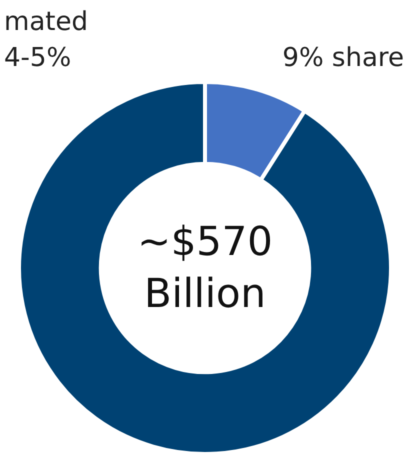 The width and height of the screenshot is (410, 460). What do you see at coordinates (343, 58) in the screenshot?
I see `text: 9% share` at bounding box center [343, 58].